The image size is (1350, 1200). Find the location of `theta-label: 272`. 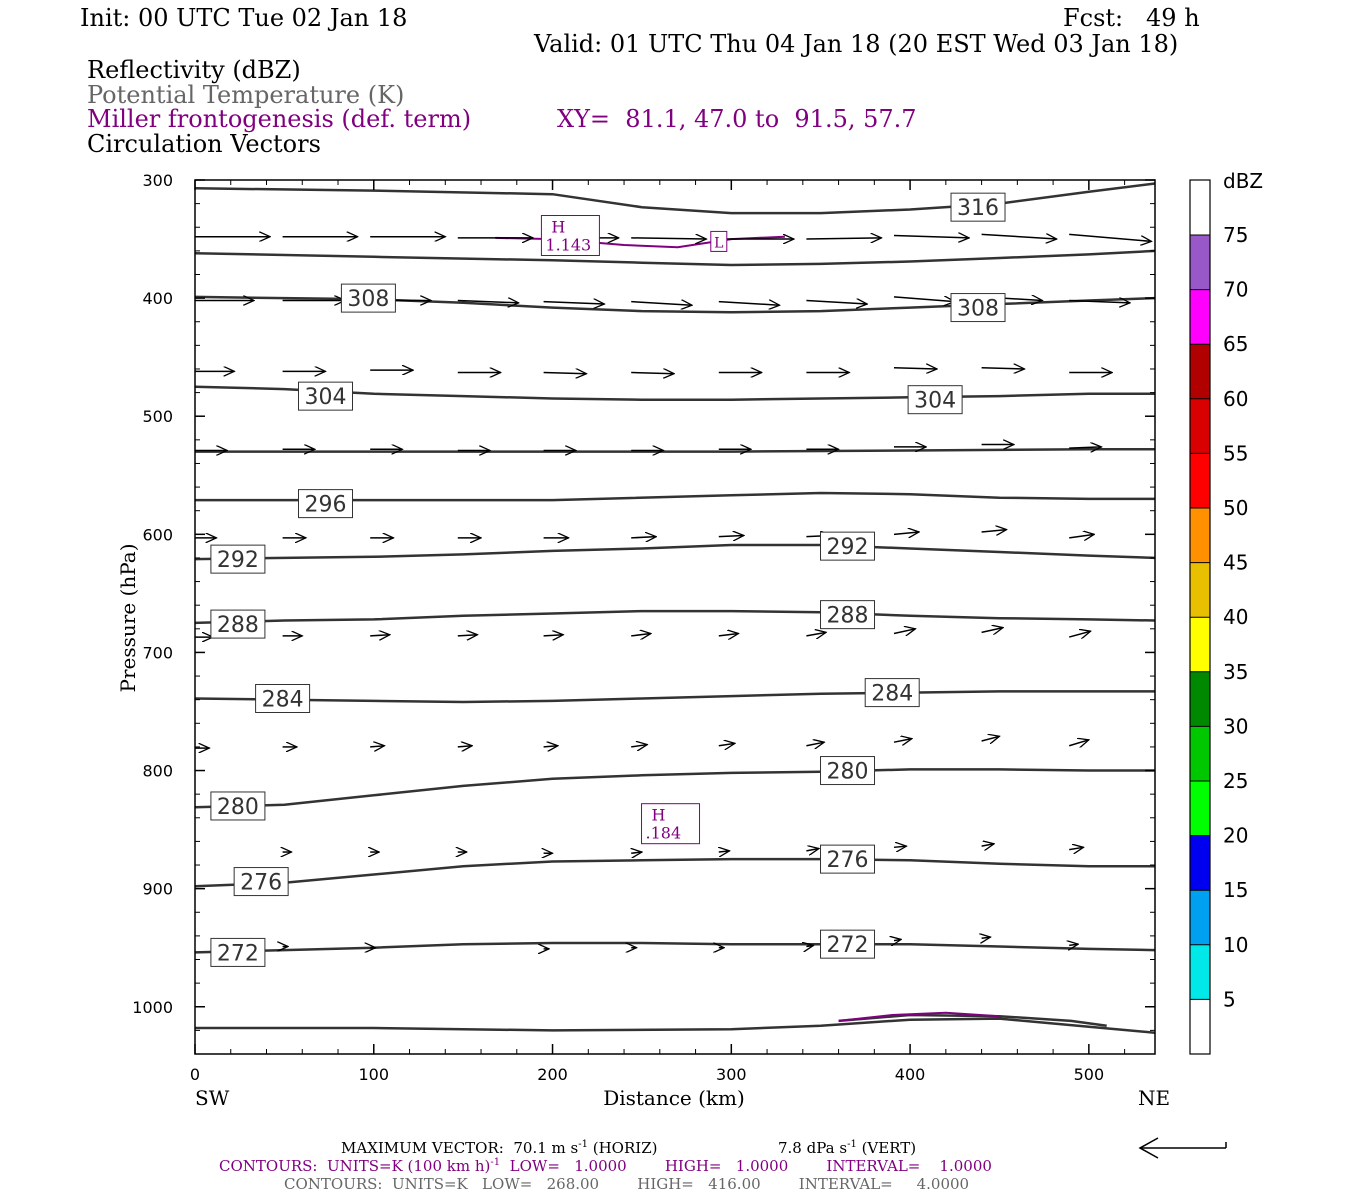

theta-label: 272 is located at coordinates (848, 945).